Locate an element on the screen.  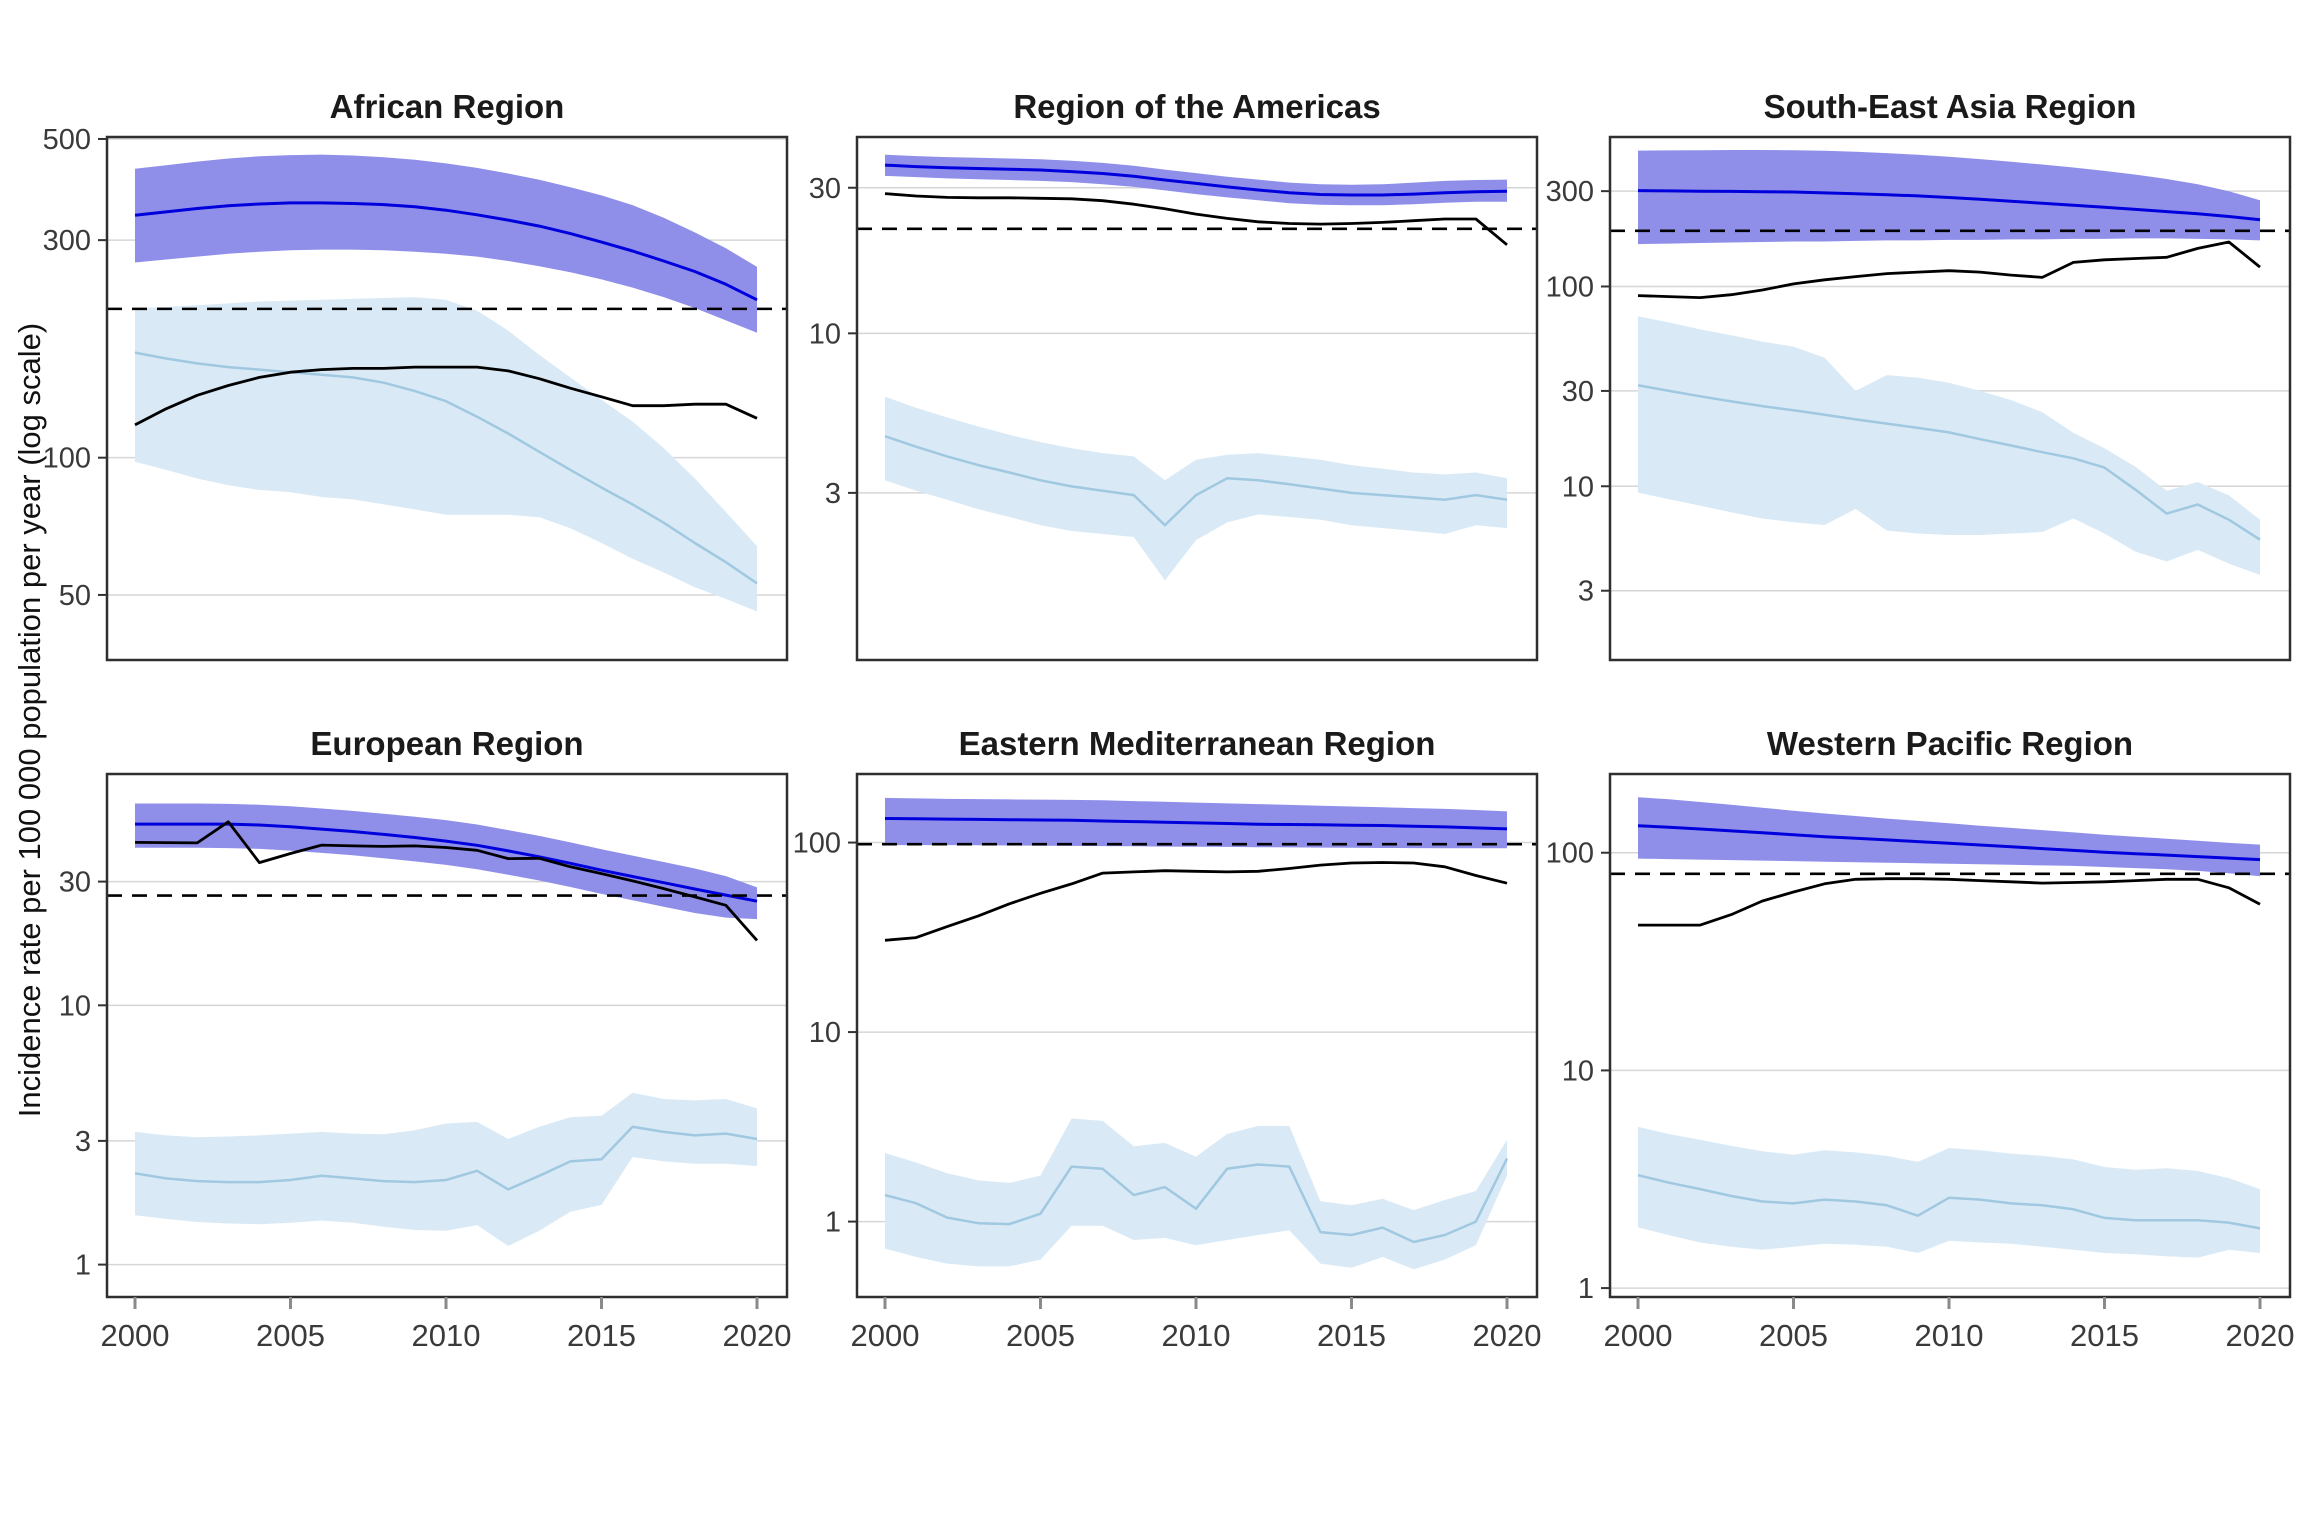
panel-title-eastern-mediterranean: Eastern Mediterranean Region is located at coordinates (1197, 743).